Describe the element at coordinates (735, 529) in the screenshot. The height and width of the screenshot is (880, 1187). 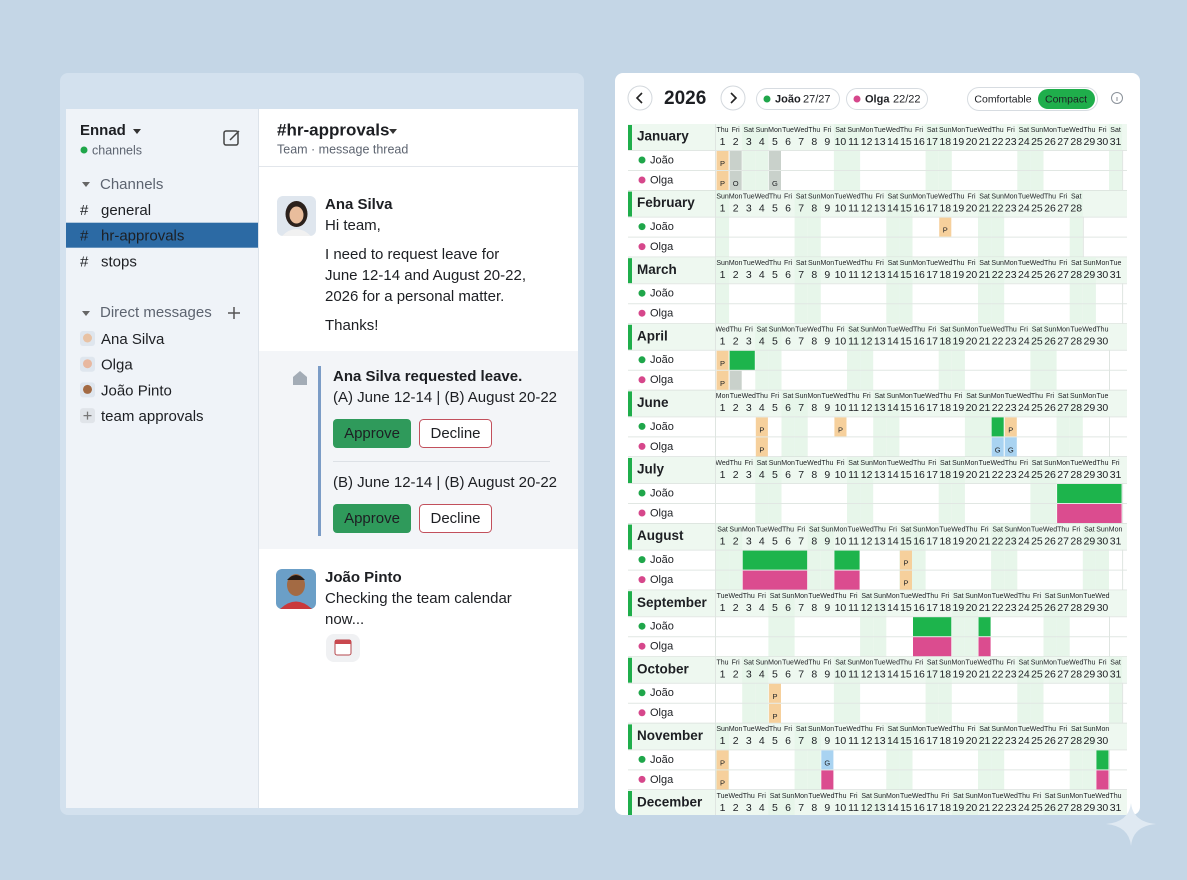
I see `weekday-label: Sun` at that location.